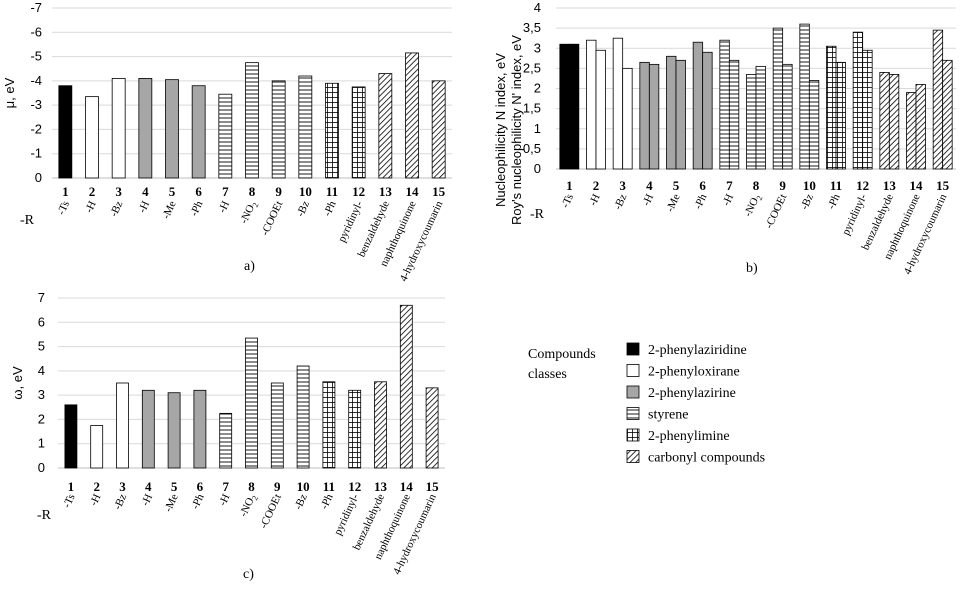 This screenshot has height=592, width=963. What do you see at coordinates (41, 297) in the screenshot?
I see `y-tick-label: 7` at bounding box center [41, 297].